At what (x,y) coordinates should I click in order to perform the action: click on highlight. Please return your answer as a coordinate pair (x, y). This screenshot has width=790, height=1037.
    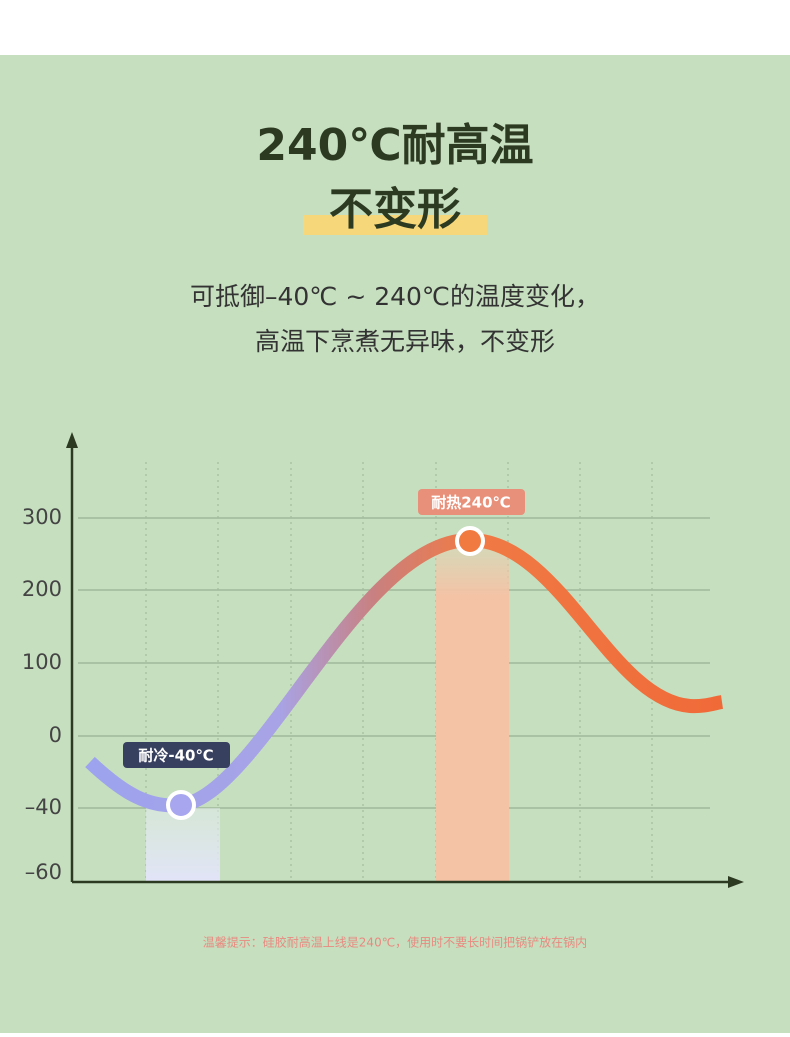
    Looking at the image, I should click on (395, 225).